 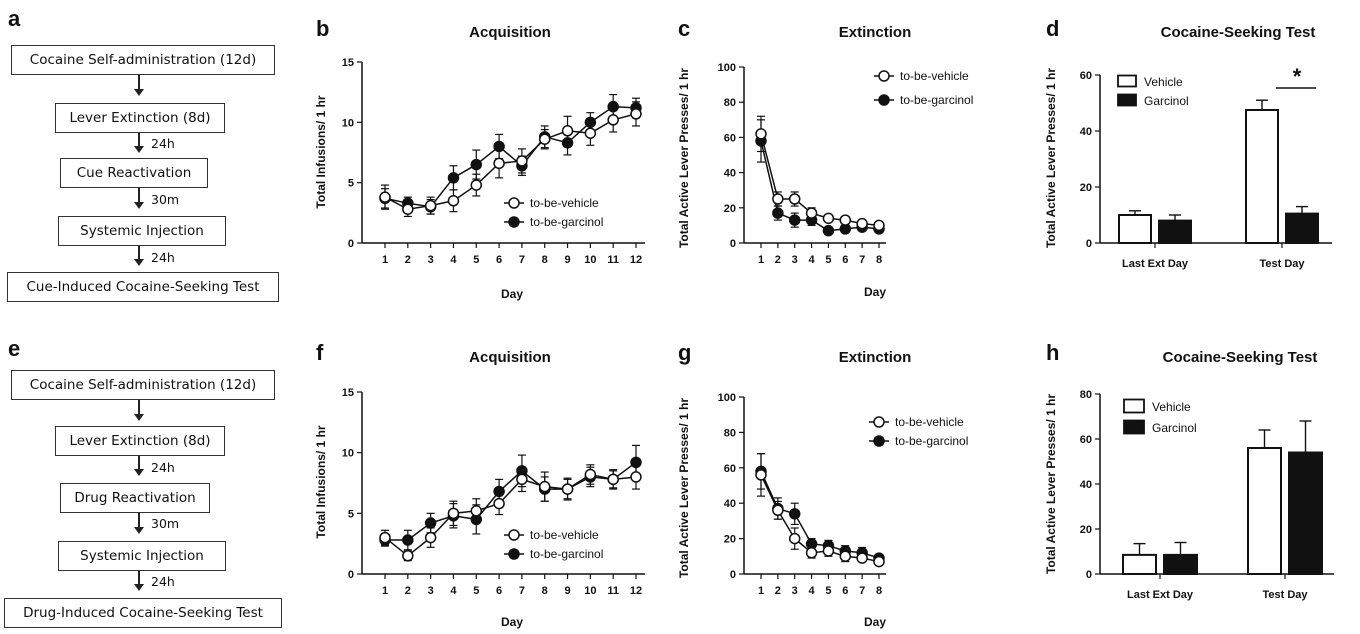 What do you see at coordinates (163, 581) in the screenshot?
I see `flow-delay-label: 24h` at bounding box center [163, 581].